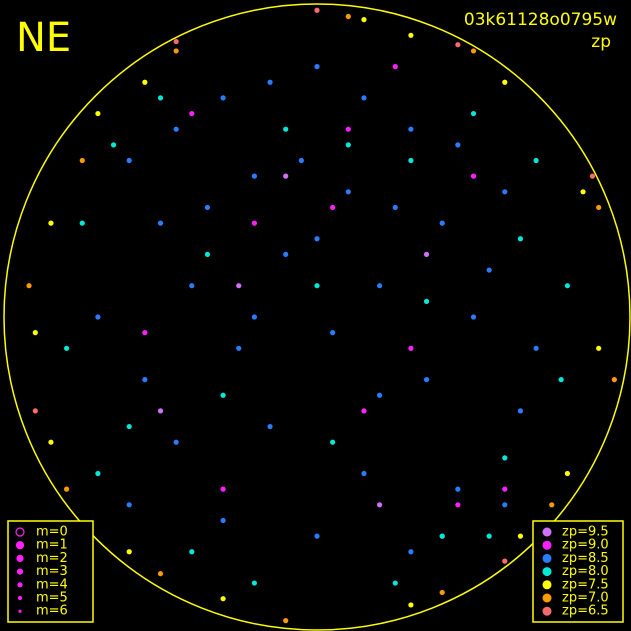 The width and height of the screenshot is (631, 631). What do you see at coordinates (52, 545) in the screenshot?
I see `size-legend-label: m=1` at bounding box center [52, 545].